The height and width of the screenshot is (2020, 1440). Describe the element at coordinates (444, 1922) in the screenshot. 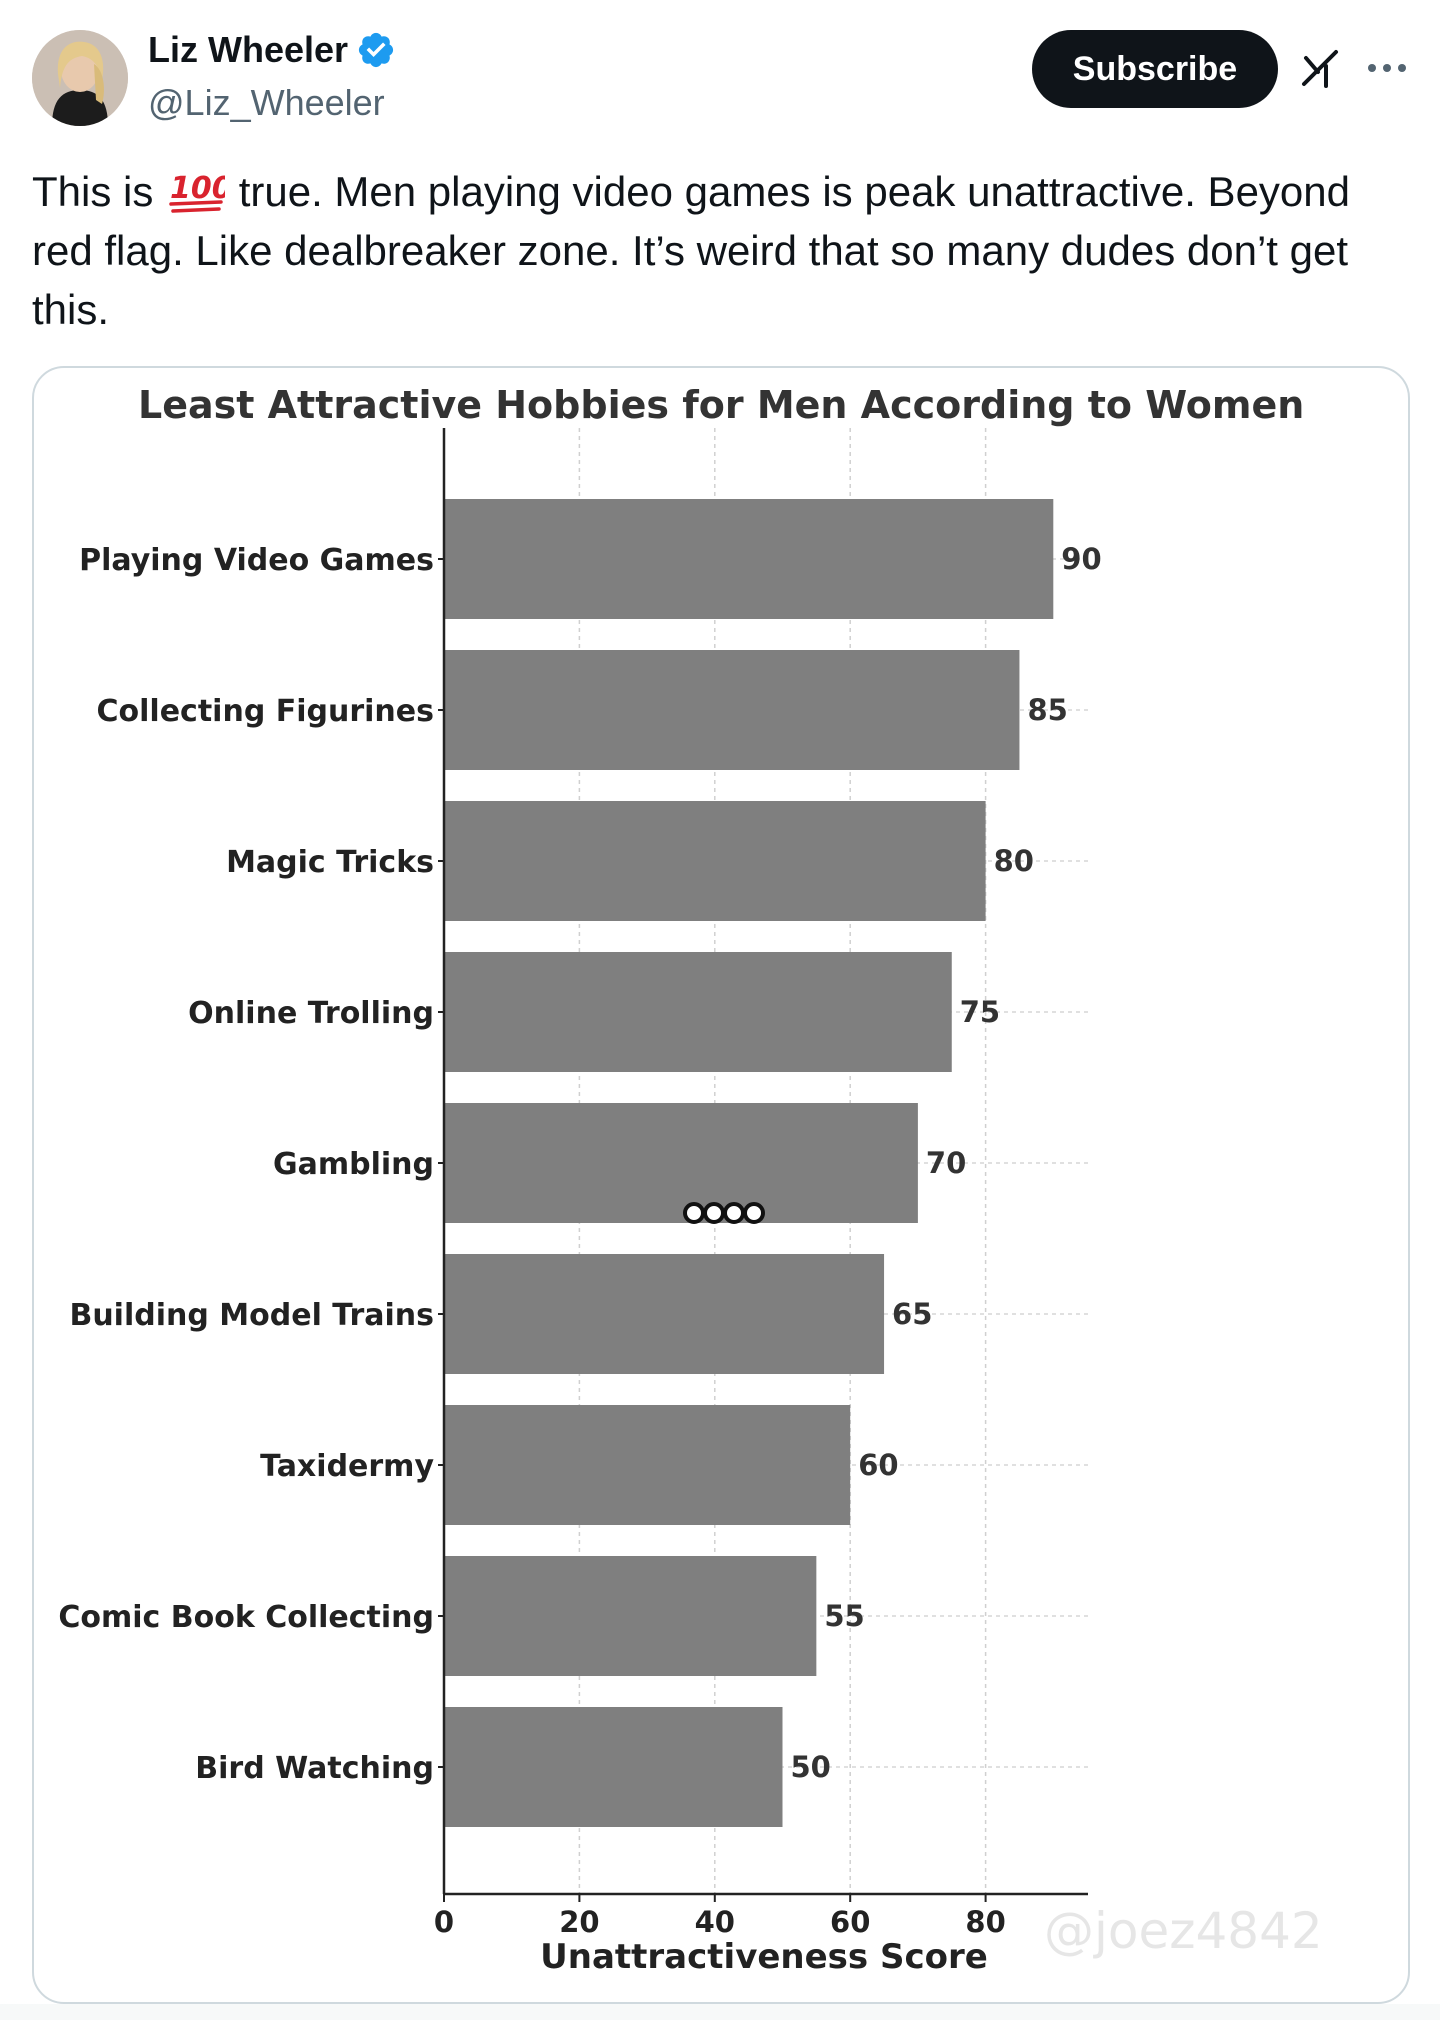

I see `x-tick-label: 0` at that location.